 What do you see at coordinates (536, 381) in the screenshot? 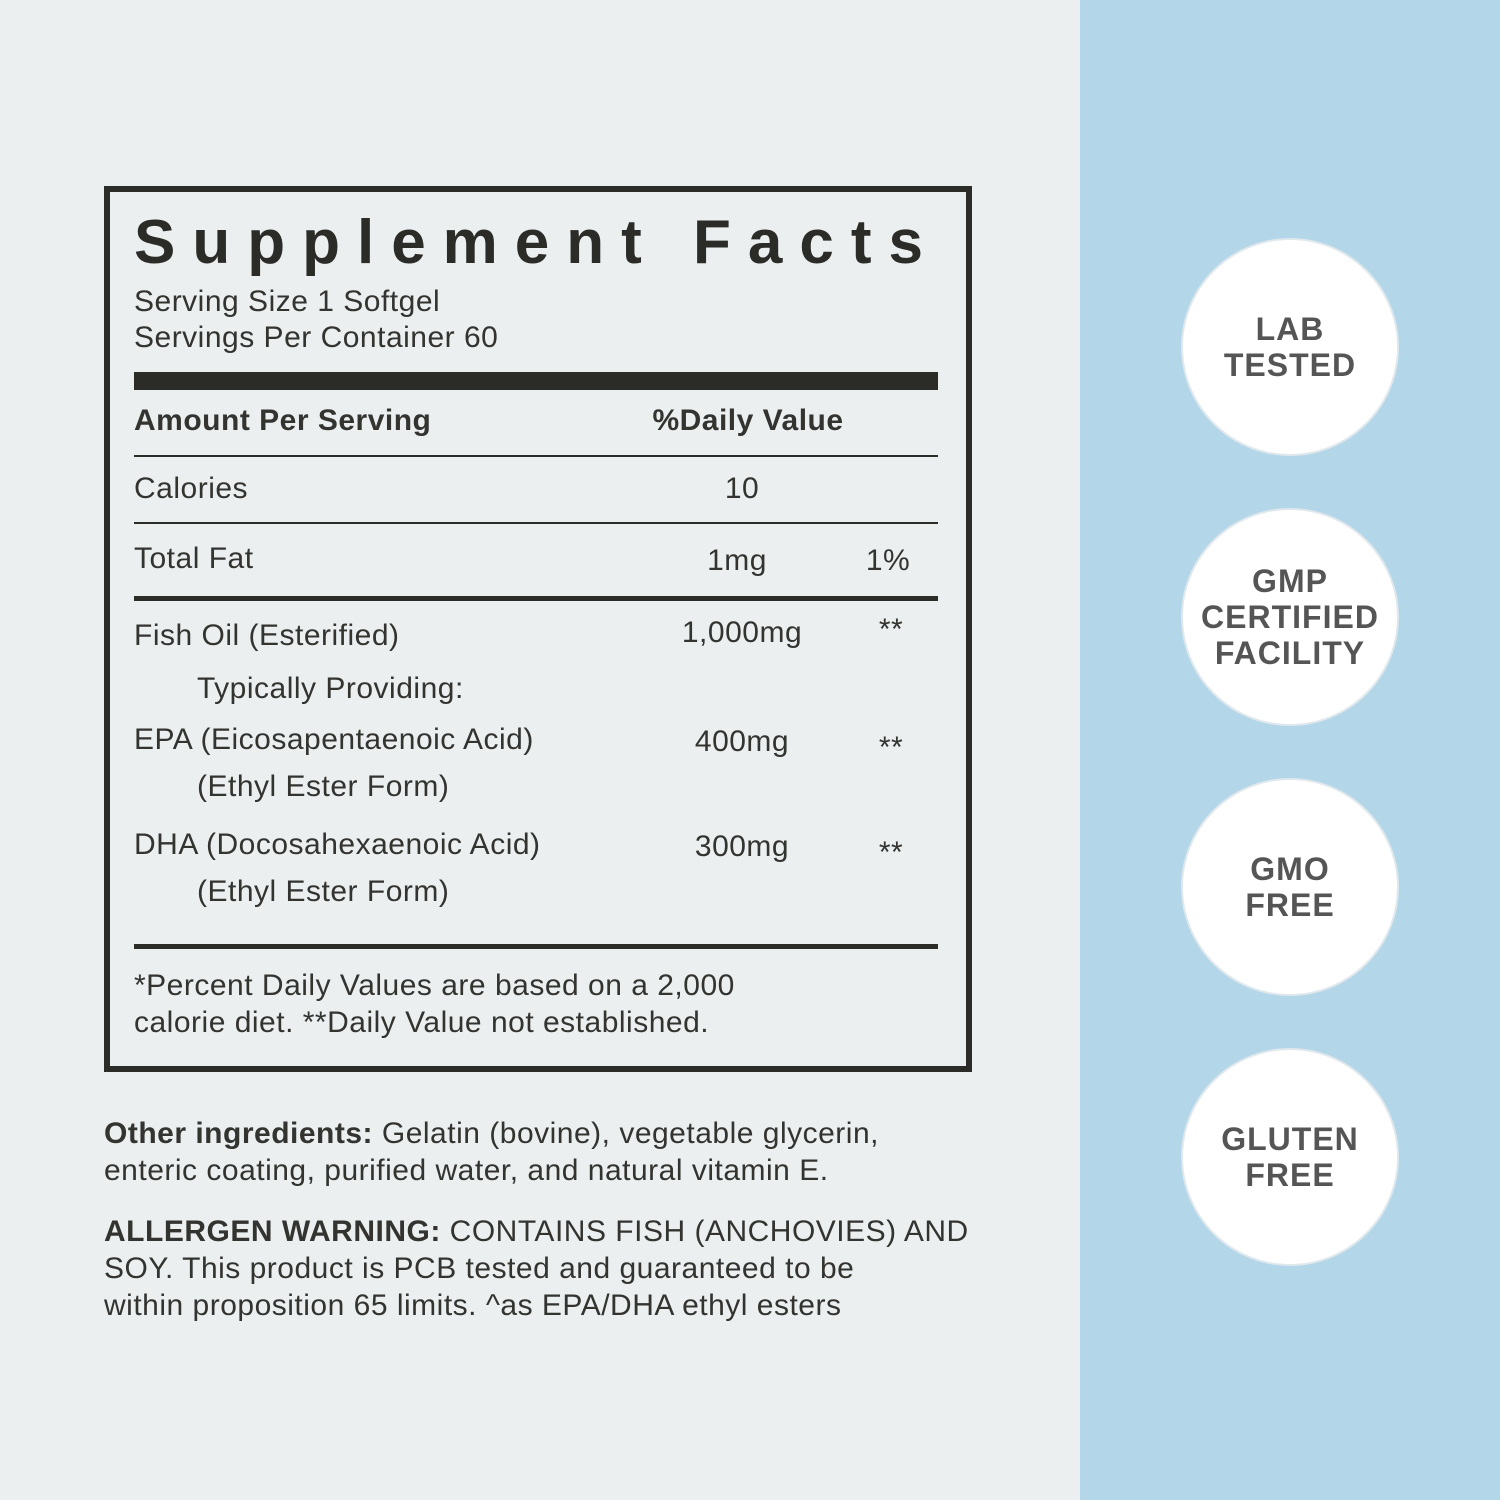
I see `thick-rule` at bounding box center [536, 381].